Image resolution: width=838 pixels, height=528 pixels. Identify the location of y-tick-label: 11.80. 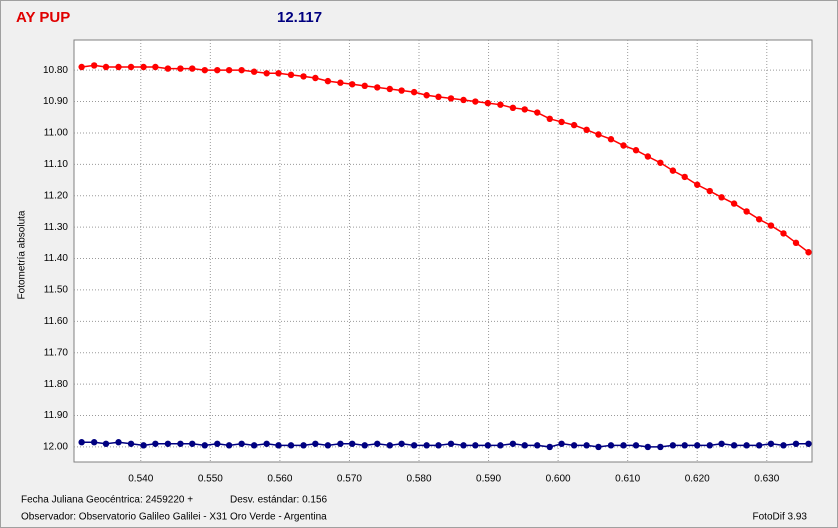
(56, 384).